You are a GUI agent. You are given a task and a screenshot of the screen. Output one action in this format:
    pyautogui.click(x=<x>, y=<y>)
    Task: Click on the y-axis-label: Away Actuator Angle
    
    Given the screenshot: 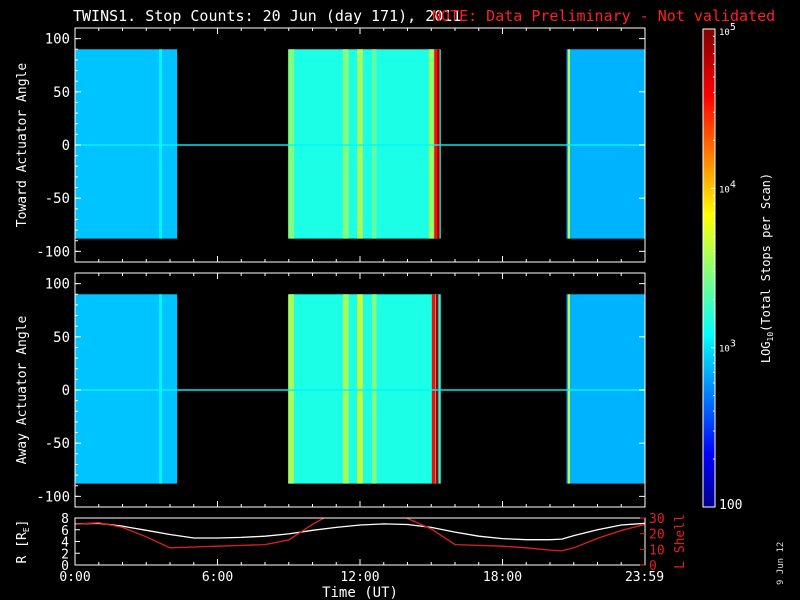 What is the action you would take?
    pyautogui.click(x=22, y=389)
    